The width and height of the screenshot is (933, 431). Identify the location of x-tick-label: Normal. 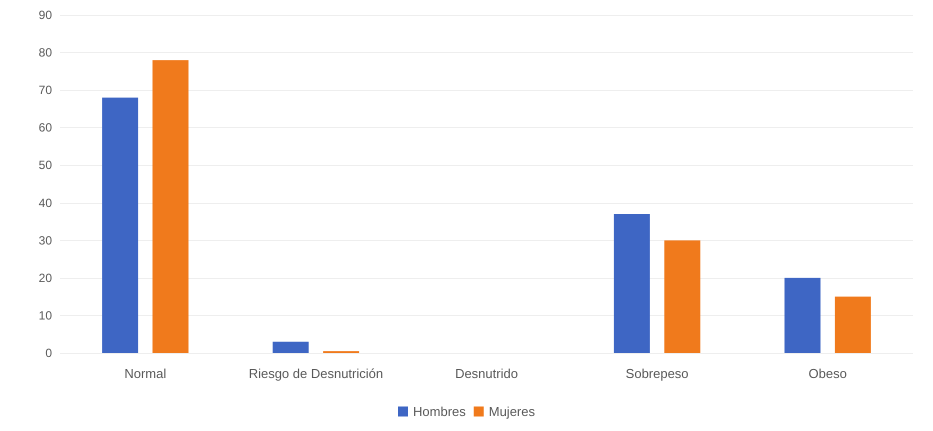
(145, 373).